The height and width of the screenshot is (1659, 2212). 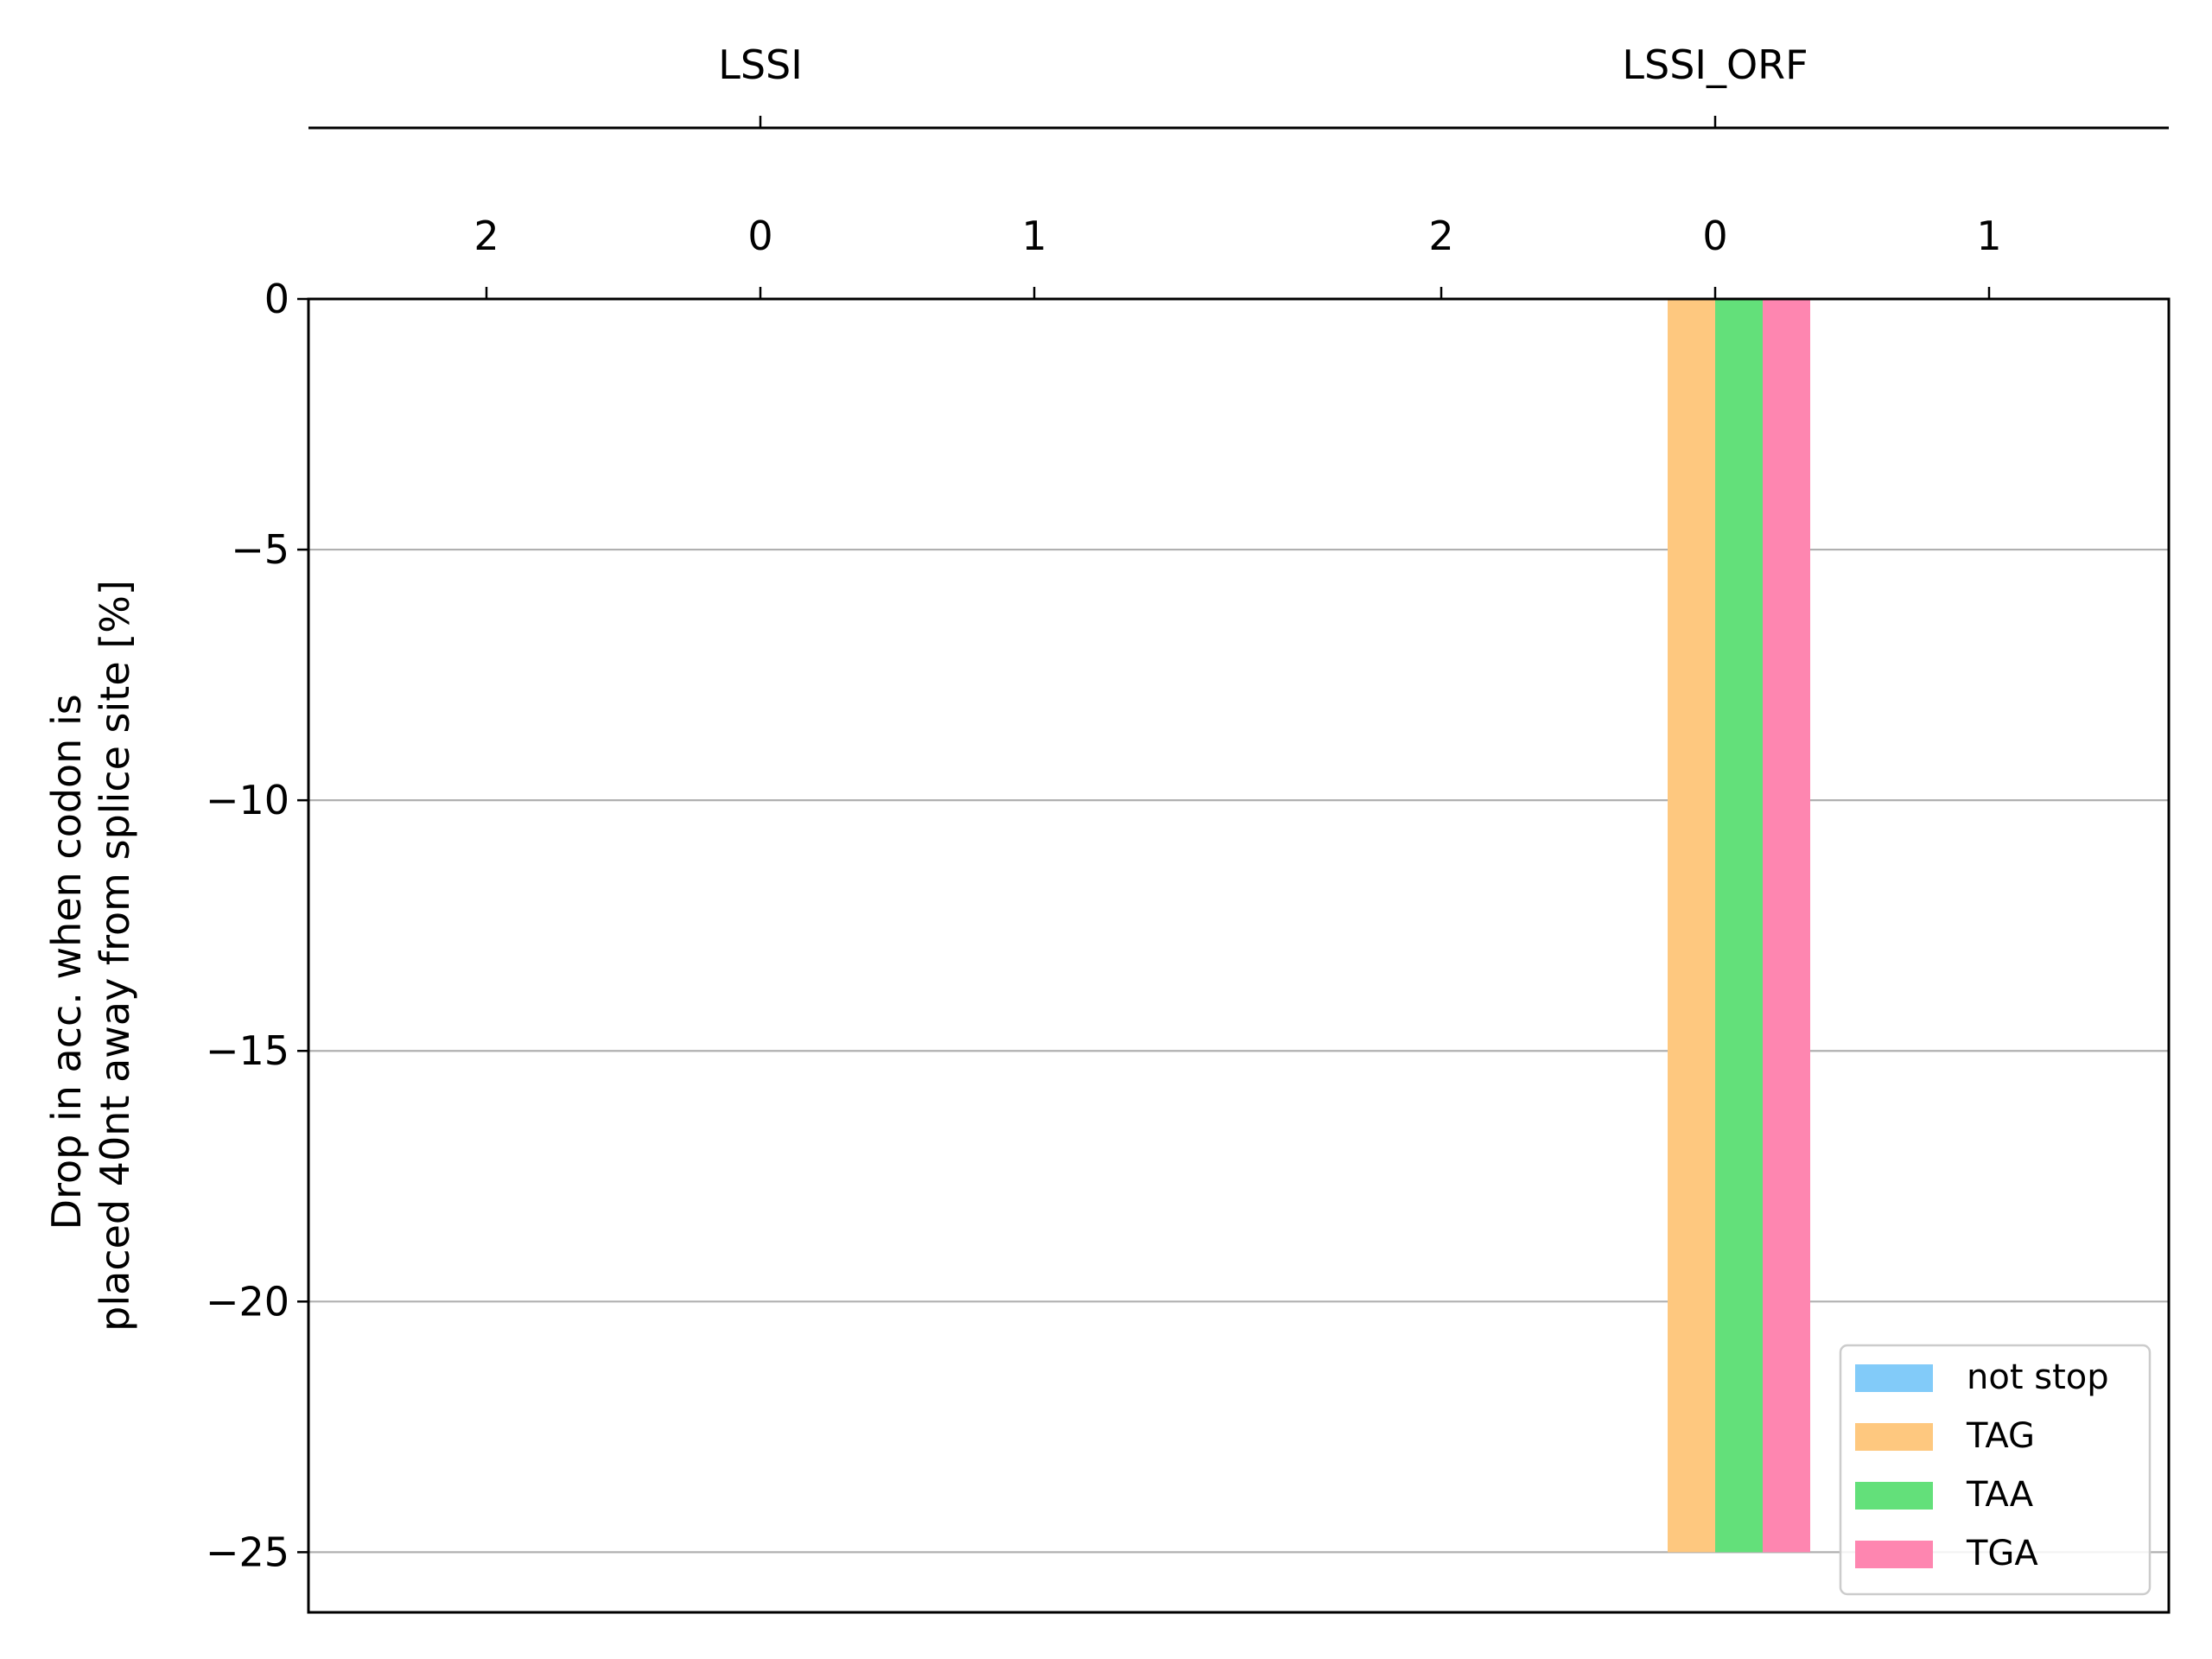 What do you see at coordinates (247, 1552) in the screenshot?
I see `y-tick-label: −25` at bounding box center [247, 1552].